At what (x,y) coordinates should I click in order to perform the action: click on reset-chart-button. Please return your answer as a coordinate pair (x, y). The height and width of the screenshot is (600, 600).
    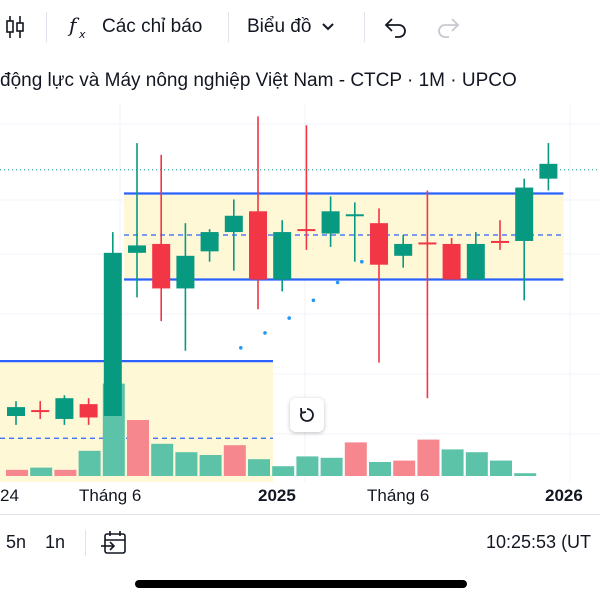
    Looking at the image, I should click on (307, 415).